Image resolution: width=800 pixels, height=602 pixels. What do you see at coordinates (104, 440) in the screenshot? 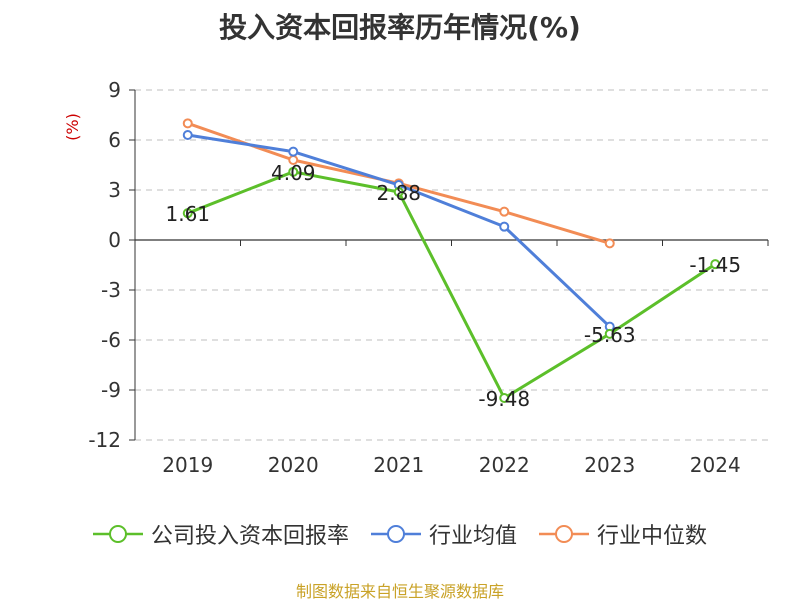
I see `y-tick-label: -12` at bounding box center [104, 440].